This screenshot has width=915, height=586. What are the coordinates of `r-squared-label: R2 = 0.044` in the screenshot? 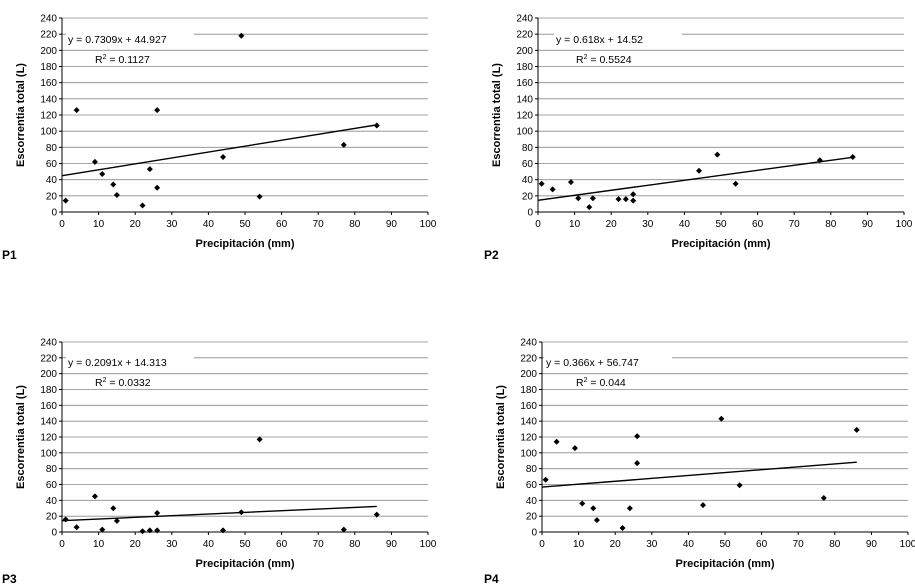 It's located at (601, 383).